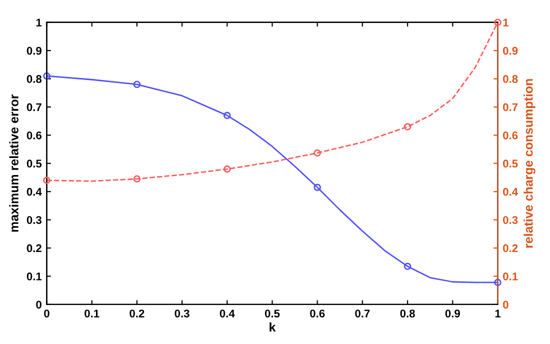  Describe the element at coordinates (34, 107) in the screenshot. I see `y-tick-label: 0.7` at that location.